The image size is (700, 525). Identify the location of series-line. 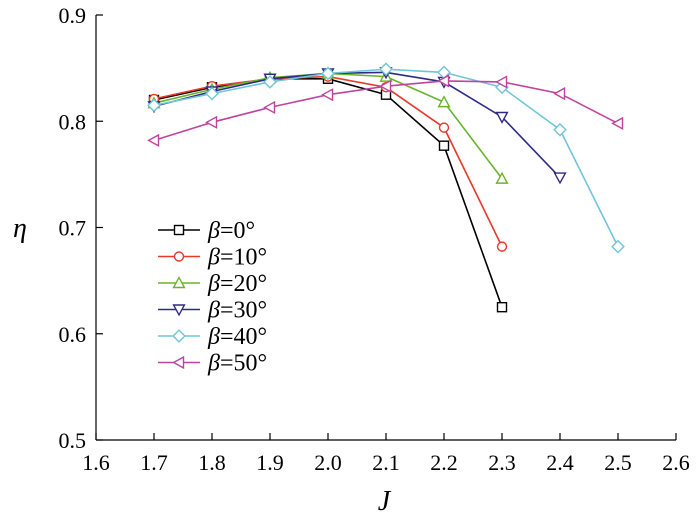
(357, 125).